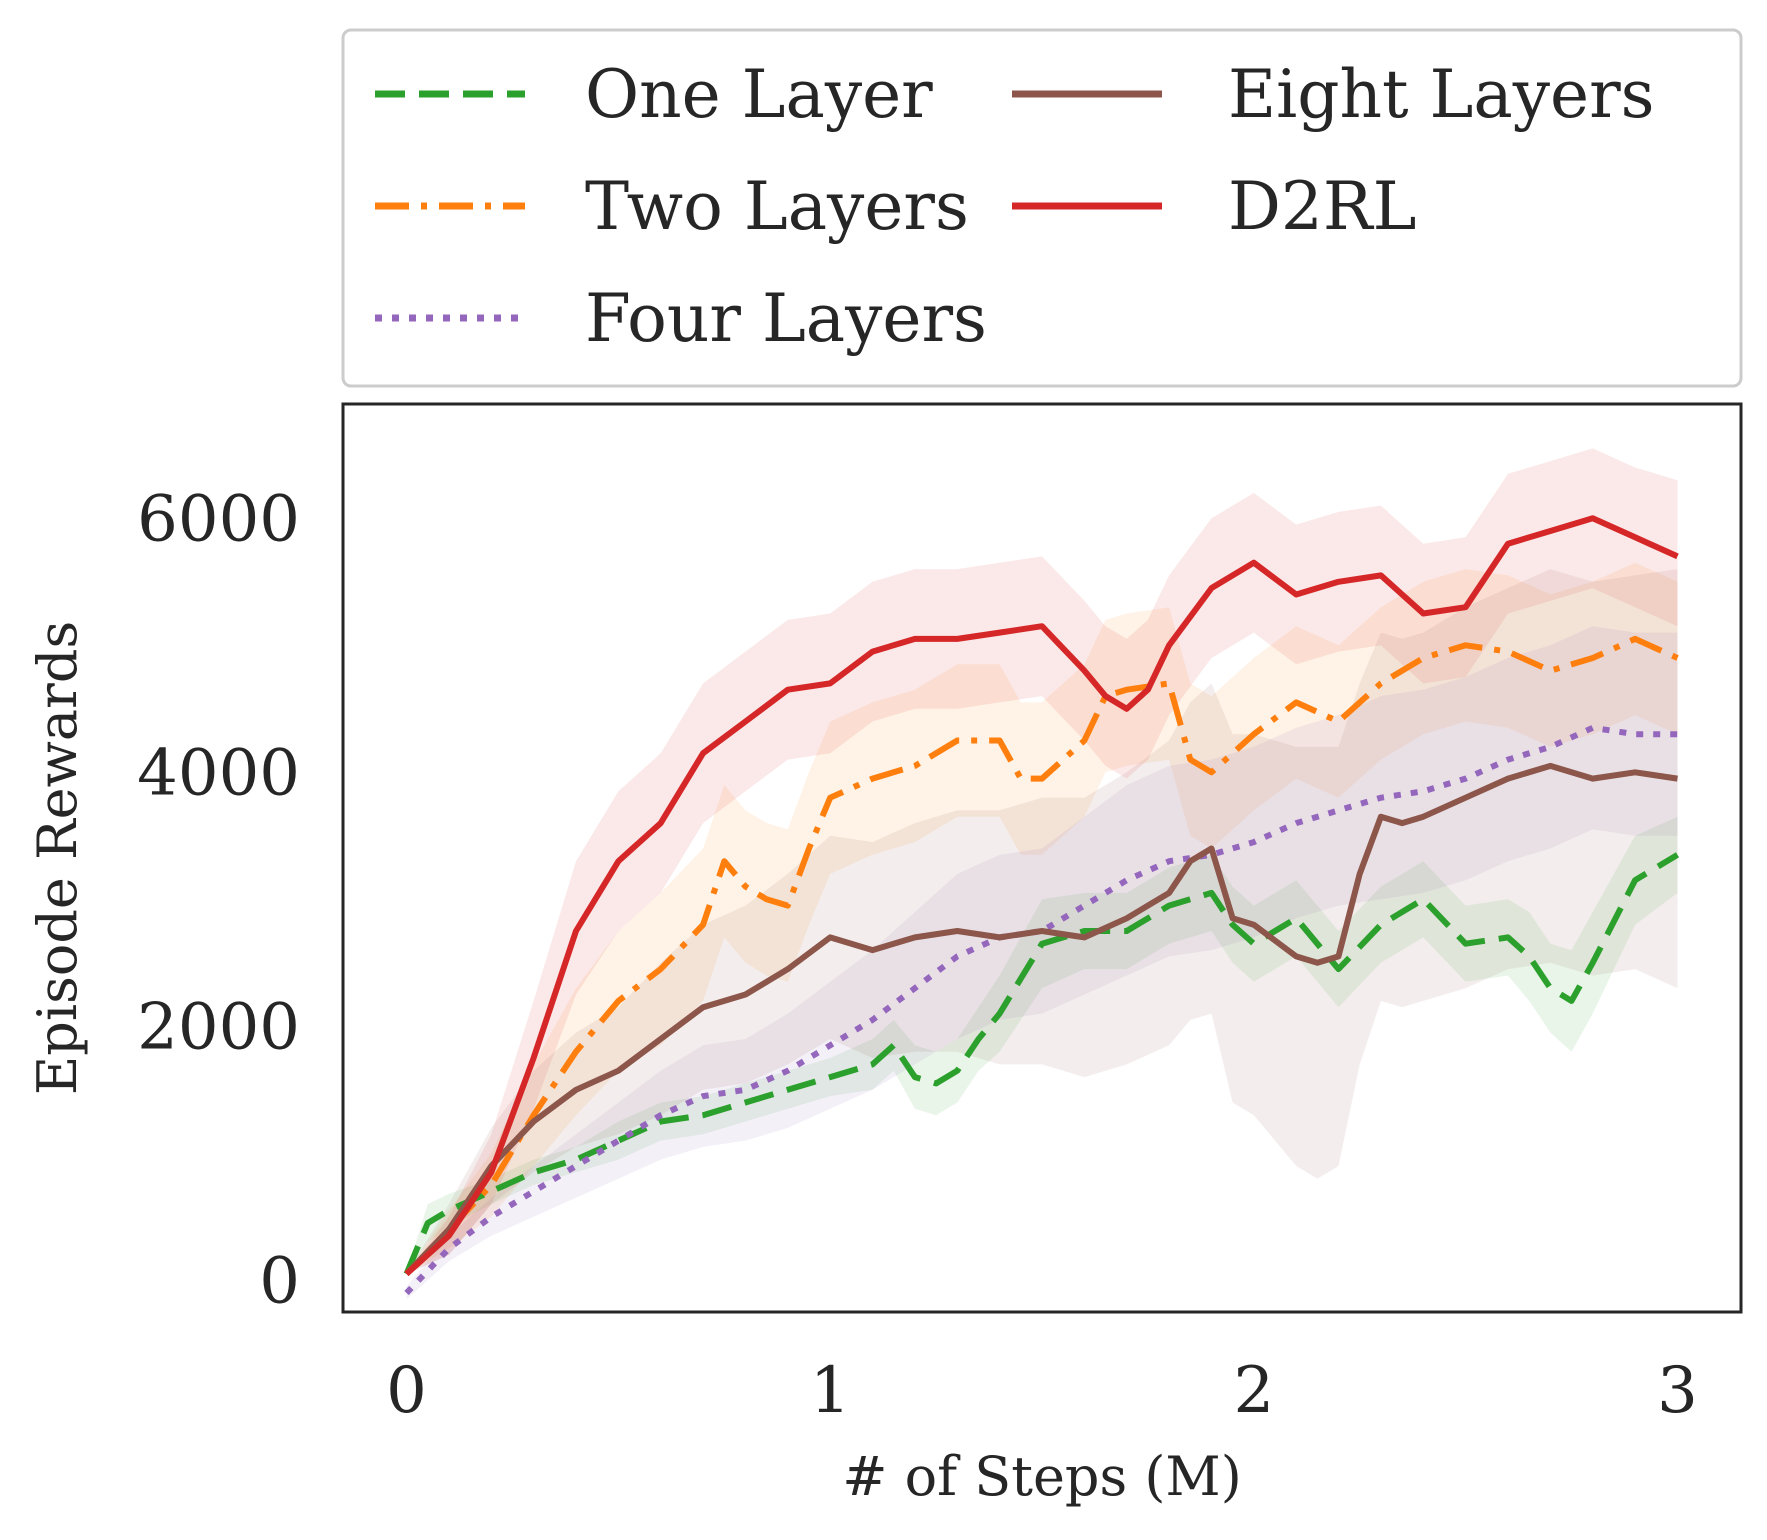 The height and width of the screenshot is (1540, 1767). I want to click on y-tick-label: 0, so click(279, 1281).